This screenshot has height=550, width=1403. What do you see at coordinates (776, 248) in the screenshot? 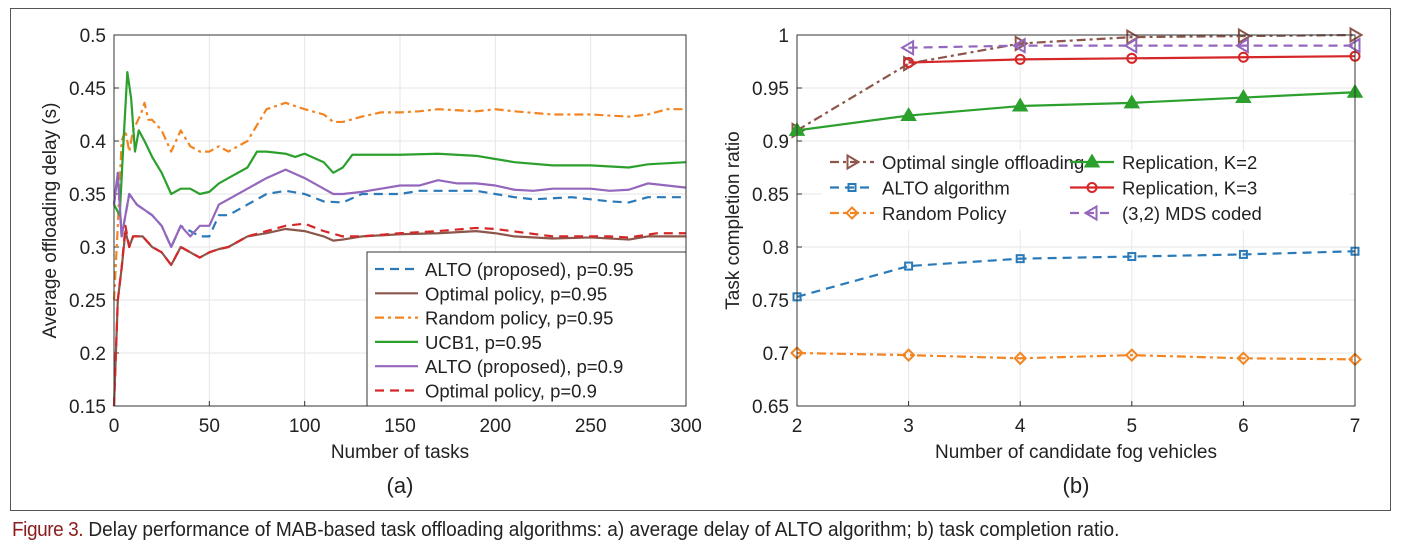
I see `y-tick-label: 0.8` at bounding box center [776, 248].